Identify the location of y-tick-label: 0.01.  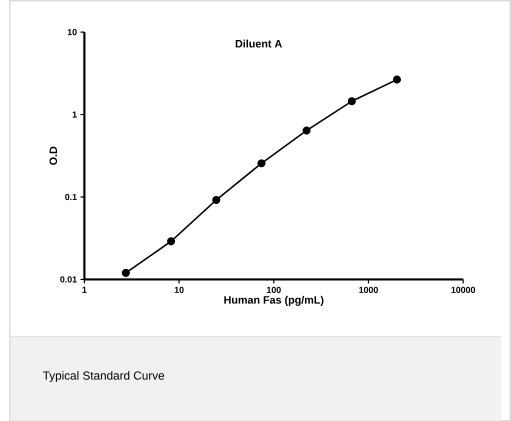
(68, 279).